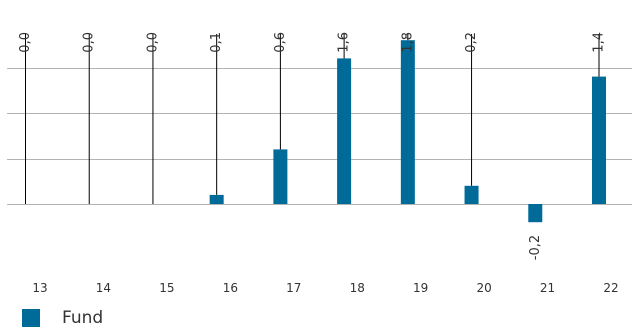 The width and height of the screenshot is (639, 329). Describe the element at coordinates (25, 42) in the screenshot. I see `data-label-13: 0,0` at that location.